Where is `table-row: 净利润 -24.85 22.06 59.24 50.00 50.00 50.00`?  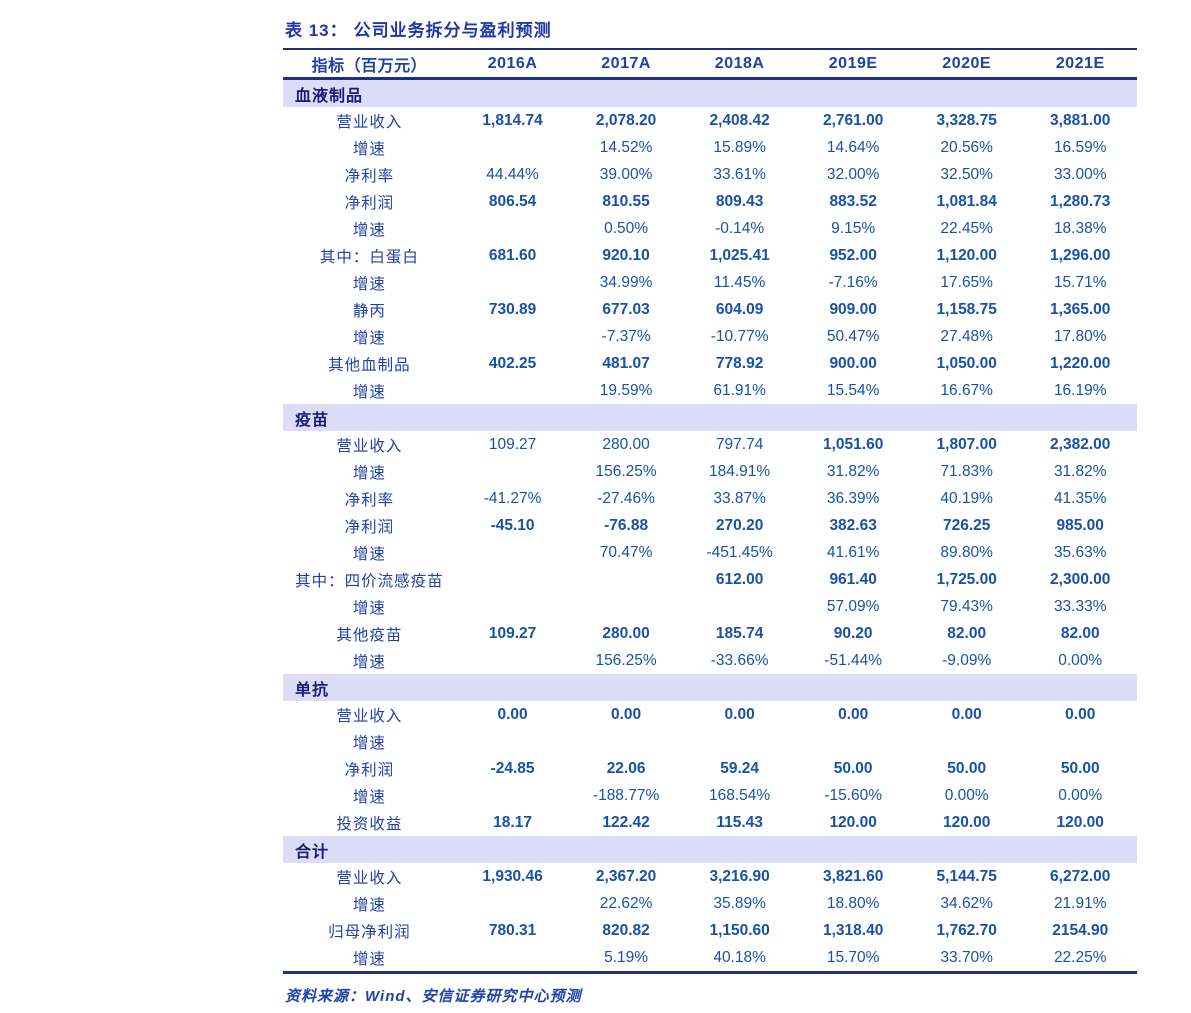
table-row: 净利润 -24.85 22.06 59.24 50.00 50.00 50.00 is located at coordinates (710, 768).